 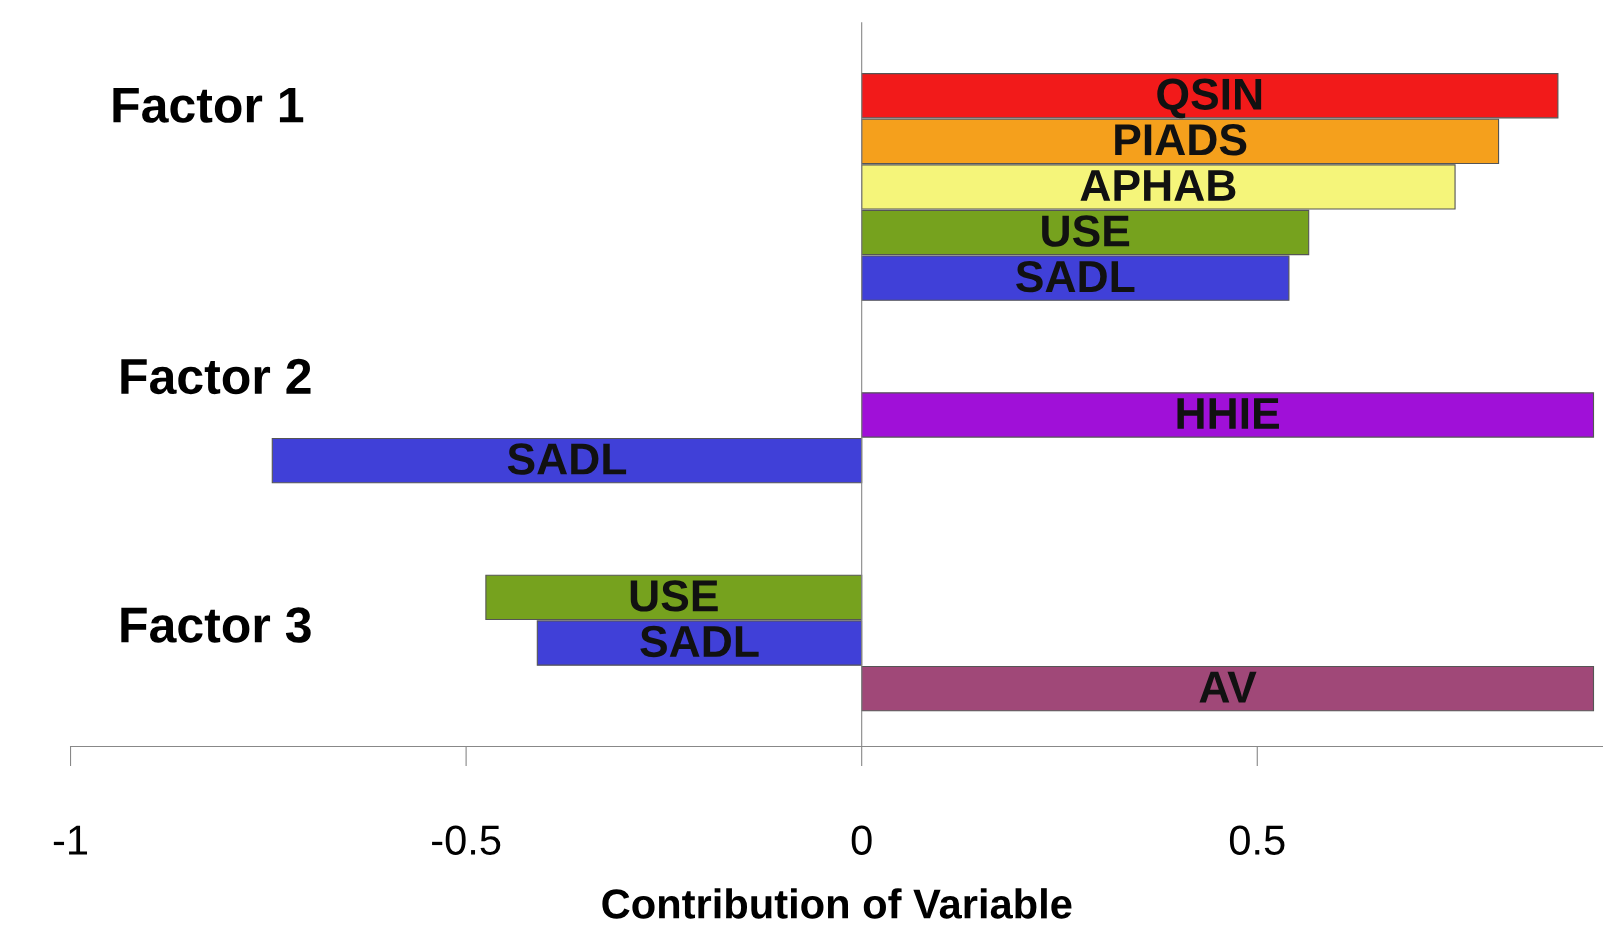 What do you see at coordinates (861, 840) in the screenshot?
I see `x-tick-label: 0` at bounding box center [861, 840].